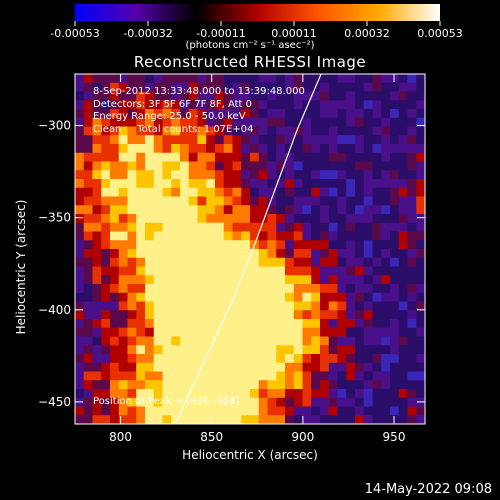 The image size is (500, 500). Describe the element at coordinates (257, 12) in the screenshot. I see `colorbar` at that location.